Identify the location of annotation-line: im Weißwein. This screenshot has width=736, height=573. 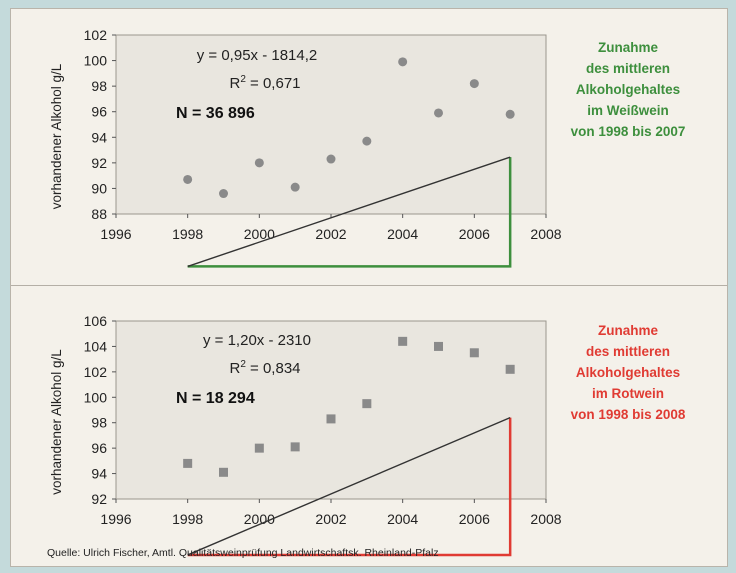
(628, 110).